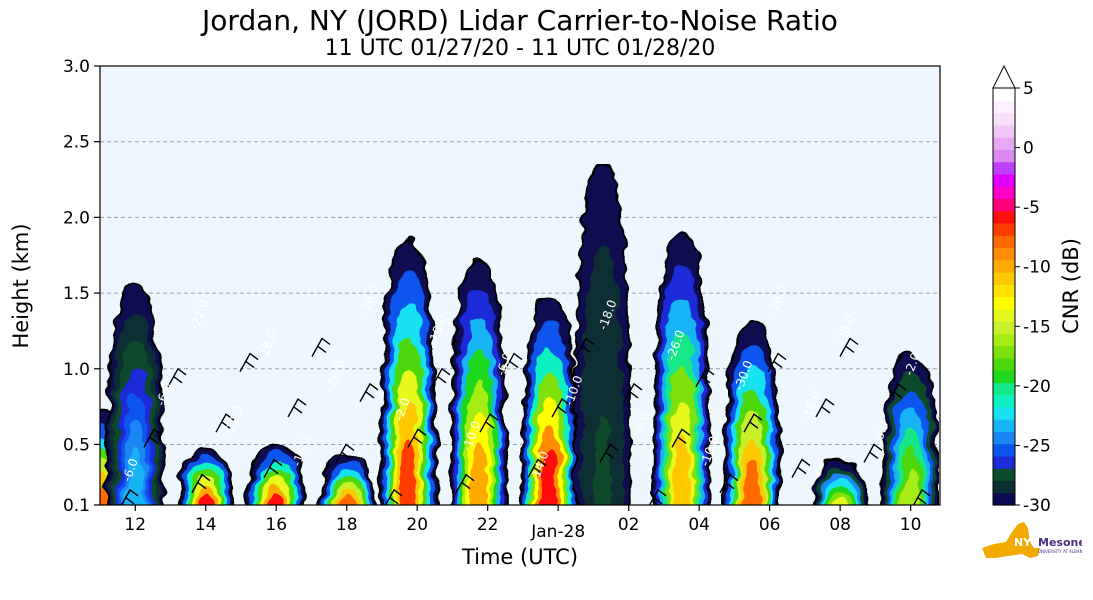 The width and height of the screenshot is (1093, 600). Describe the element at coordinates (1004, 76) in the screenshot. I see `colorbar-extend-arrow` at that location.